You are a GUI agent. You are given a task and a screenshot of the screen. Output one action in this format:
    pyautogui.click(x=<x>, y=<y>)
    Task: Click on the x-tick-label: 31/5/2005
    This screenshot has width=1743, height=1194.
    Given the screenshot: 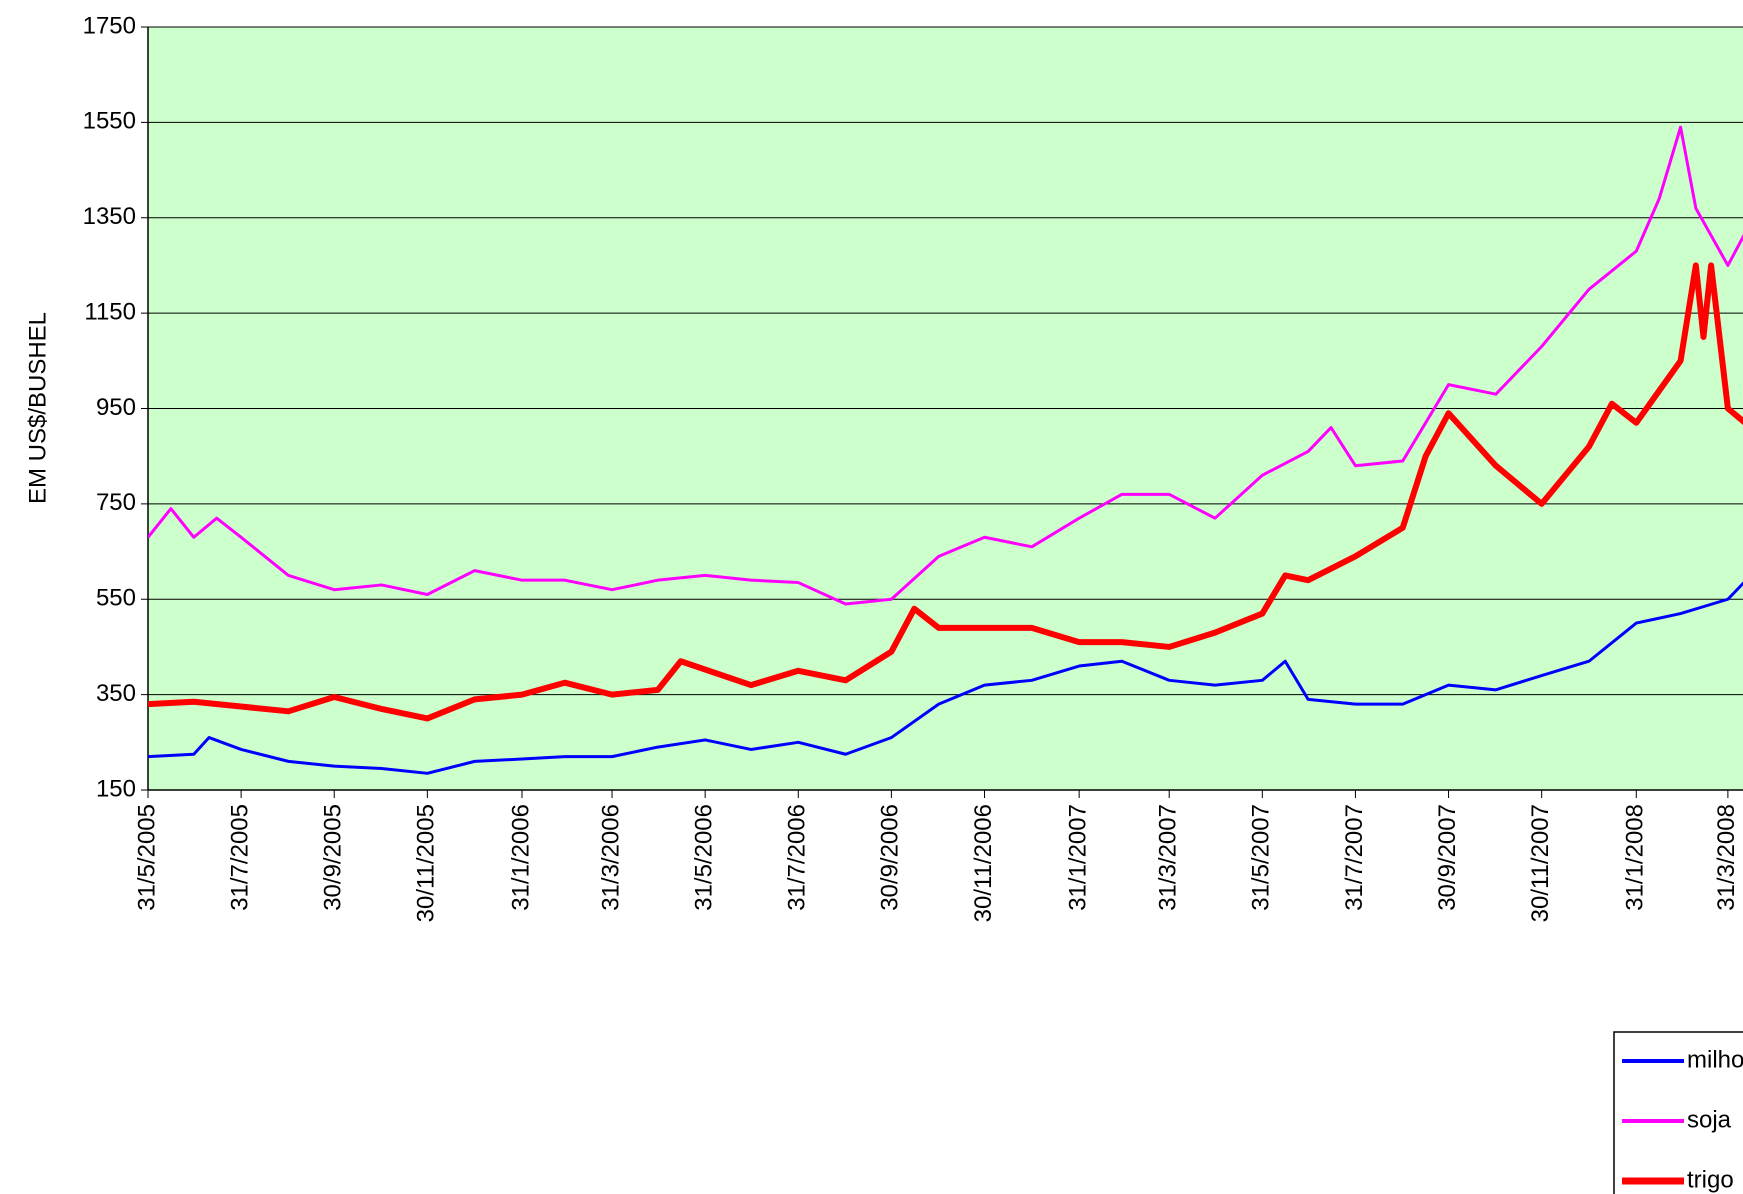 What is the action you would take?
    pyautogui.click(x=146, y=857)
    